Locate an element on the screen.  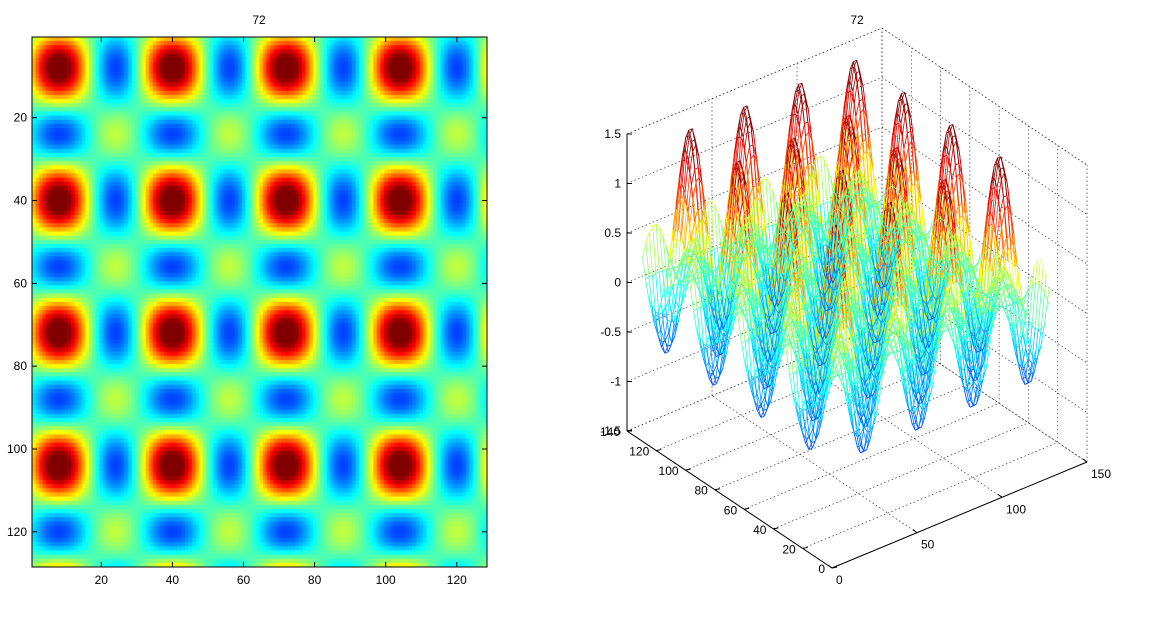
heatmap-ytick-label: 40 is located at coordinates (21, 201).